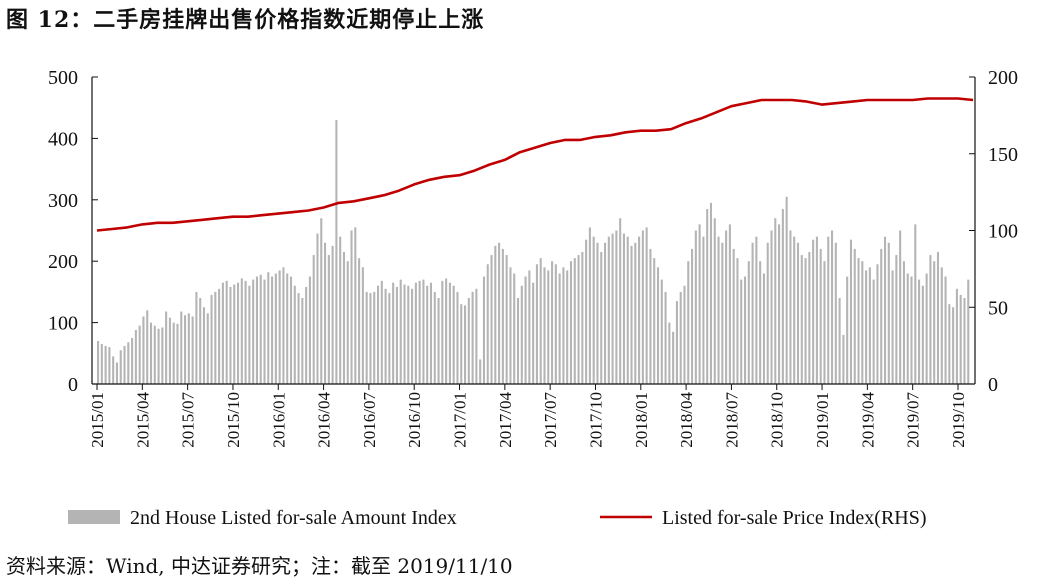  What do you see at coordinates (63, 139) in the screenshot?
I see `left-tick-label: 400` at bounding box center [63, 139].